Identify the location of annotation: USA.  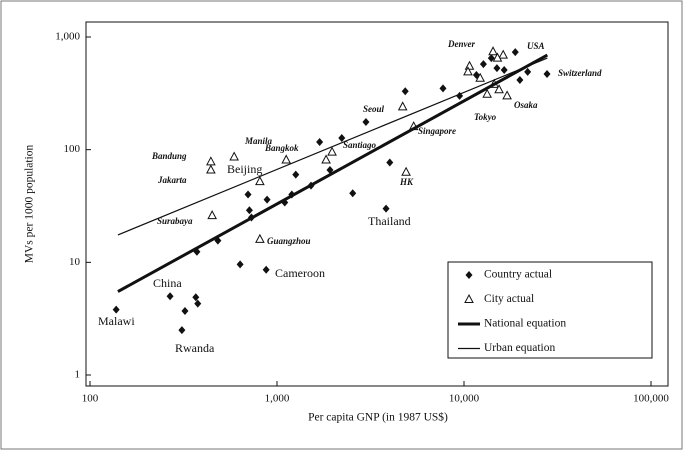
(536, 46).